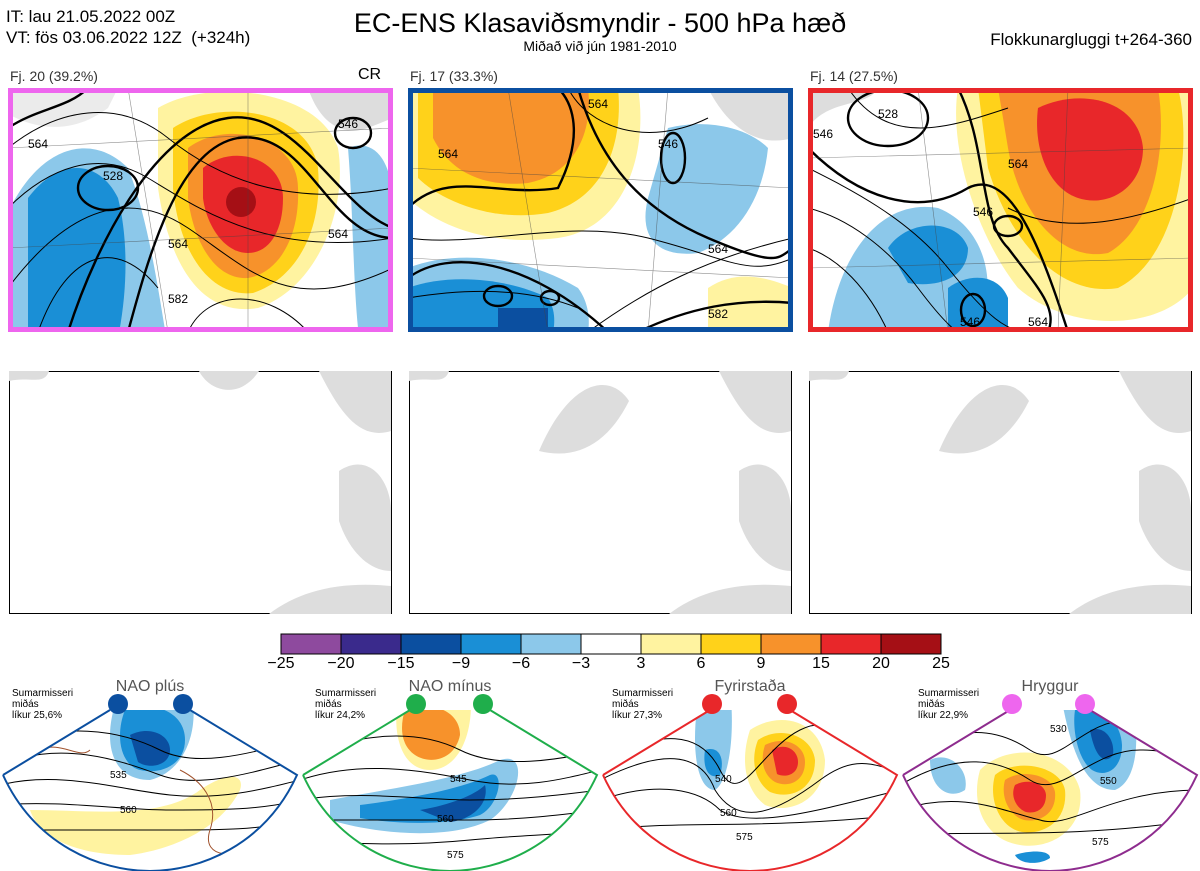 The image size is (1200, 871). Describe the element at coordinates (1085, 704) in the screenshot. I see `ridge-dot-right` at that location.